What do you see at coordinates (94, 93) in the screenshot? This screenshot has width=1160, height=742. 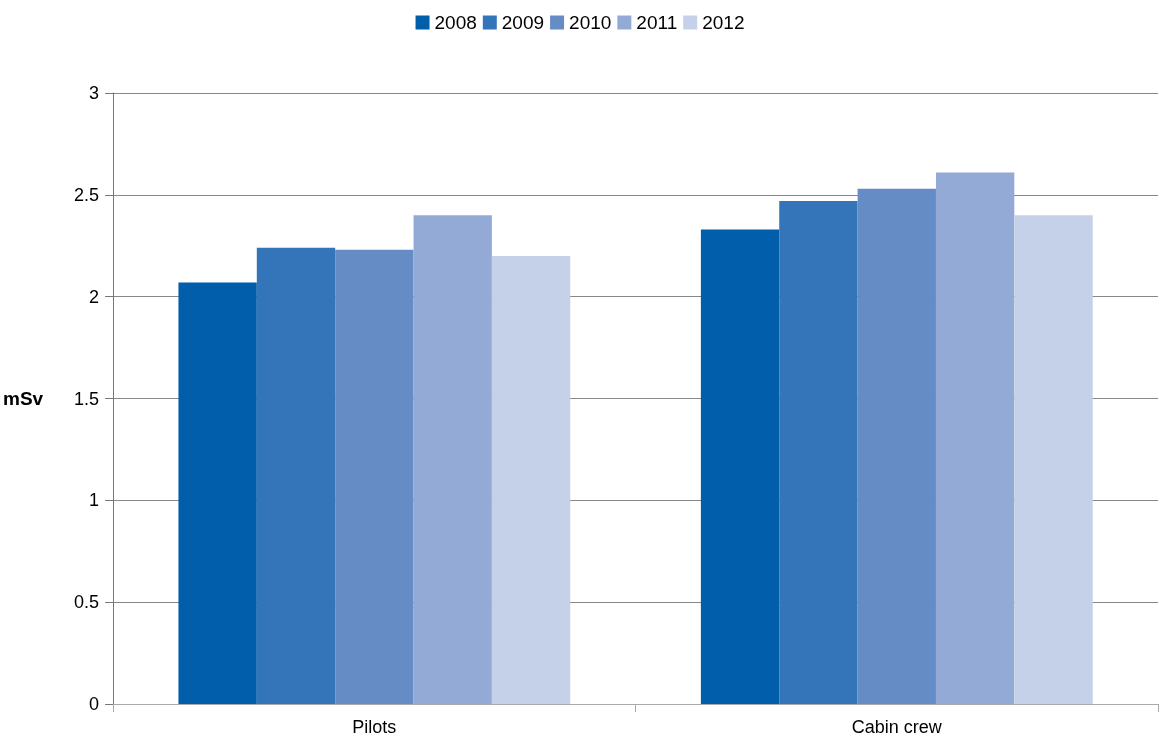 I see `y-tick-label: 3` at bounding box center [94, 93].